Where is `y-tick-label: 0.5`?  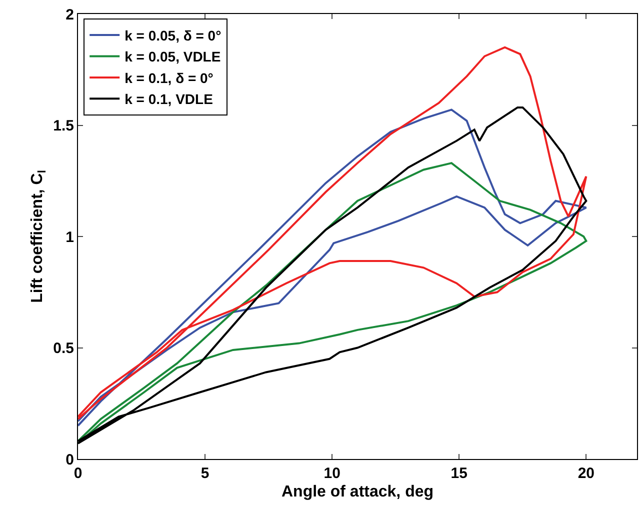
y-tick-label: 0.5 is located at coordinates (63, 348).